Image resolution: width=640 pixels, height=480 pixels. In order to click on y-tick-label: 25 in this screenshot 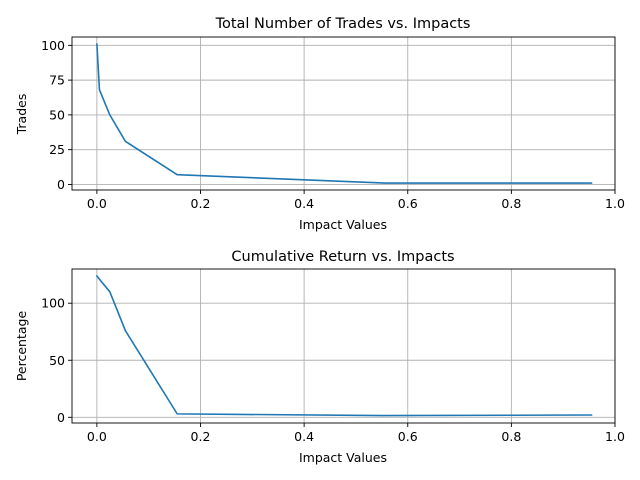, I will do `click(57, 149)`.